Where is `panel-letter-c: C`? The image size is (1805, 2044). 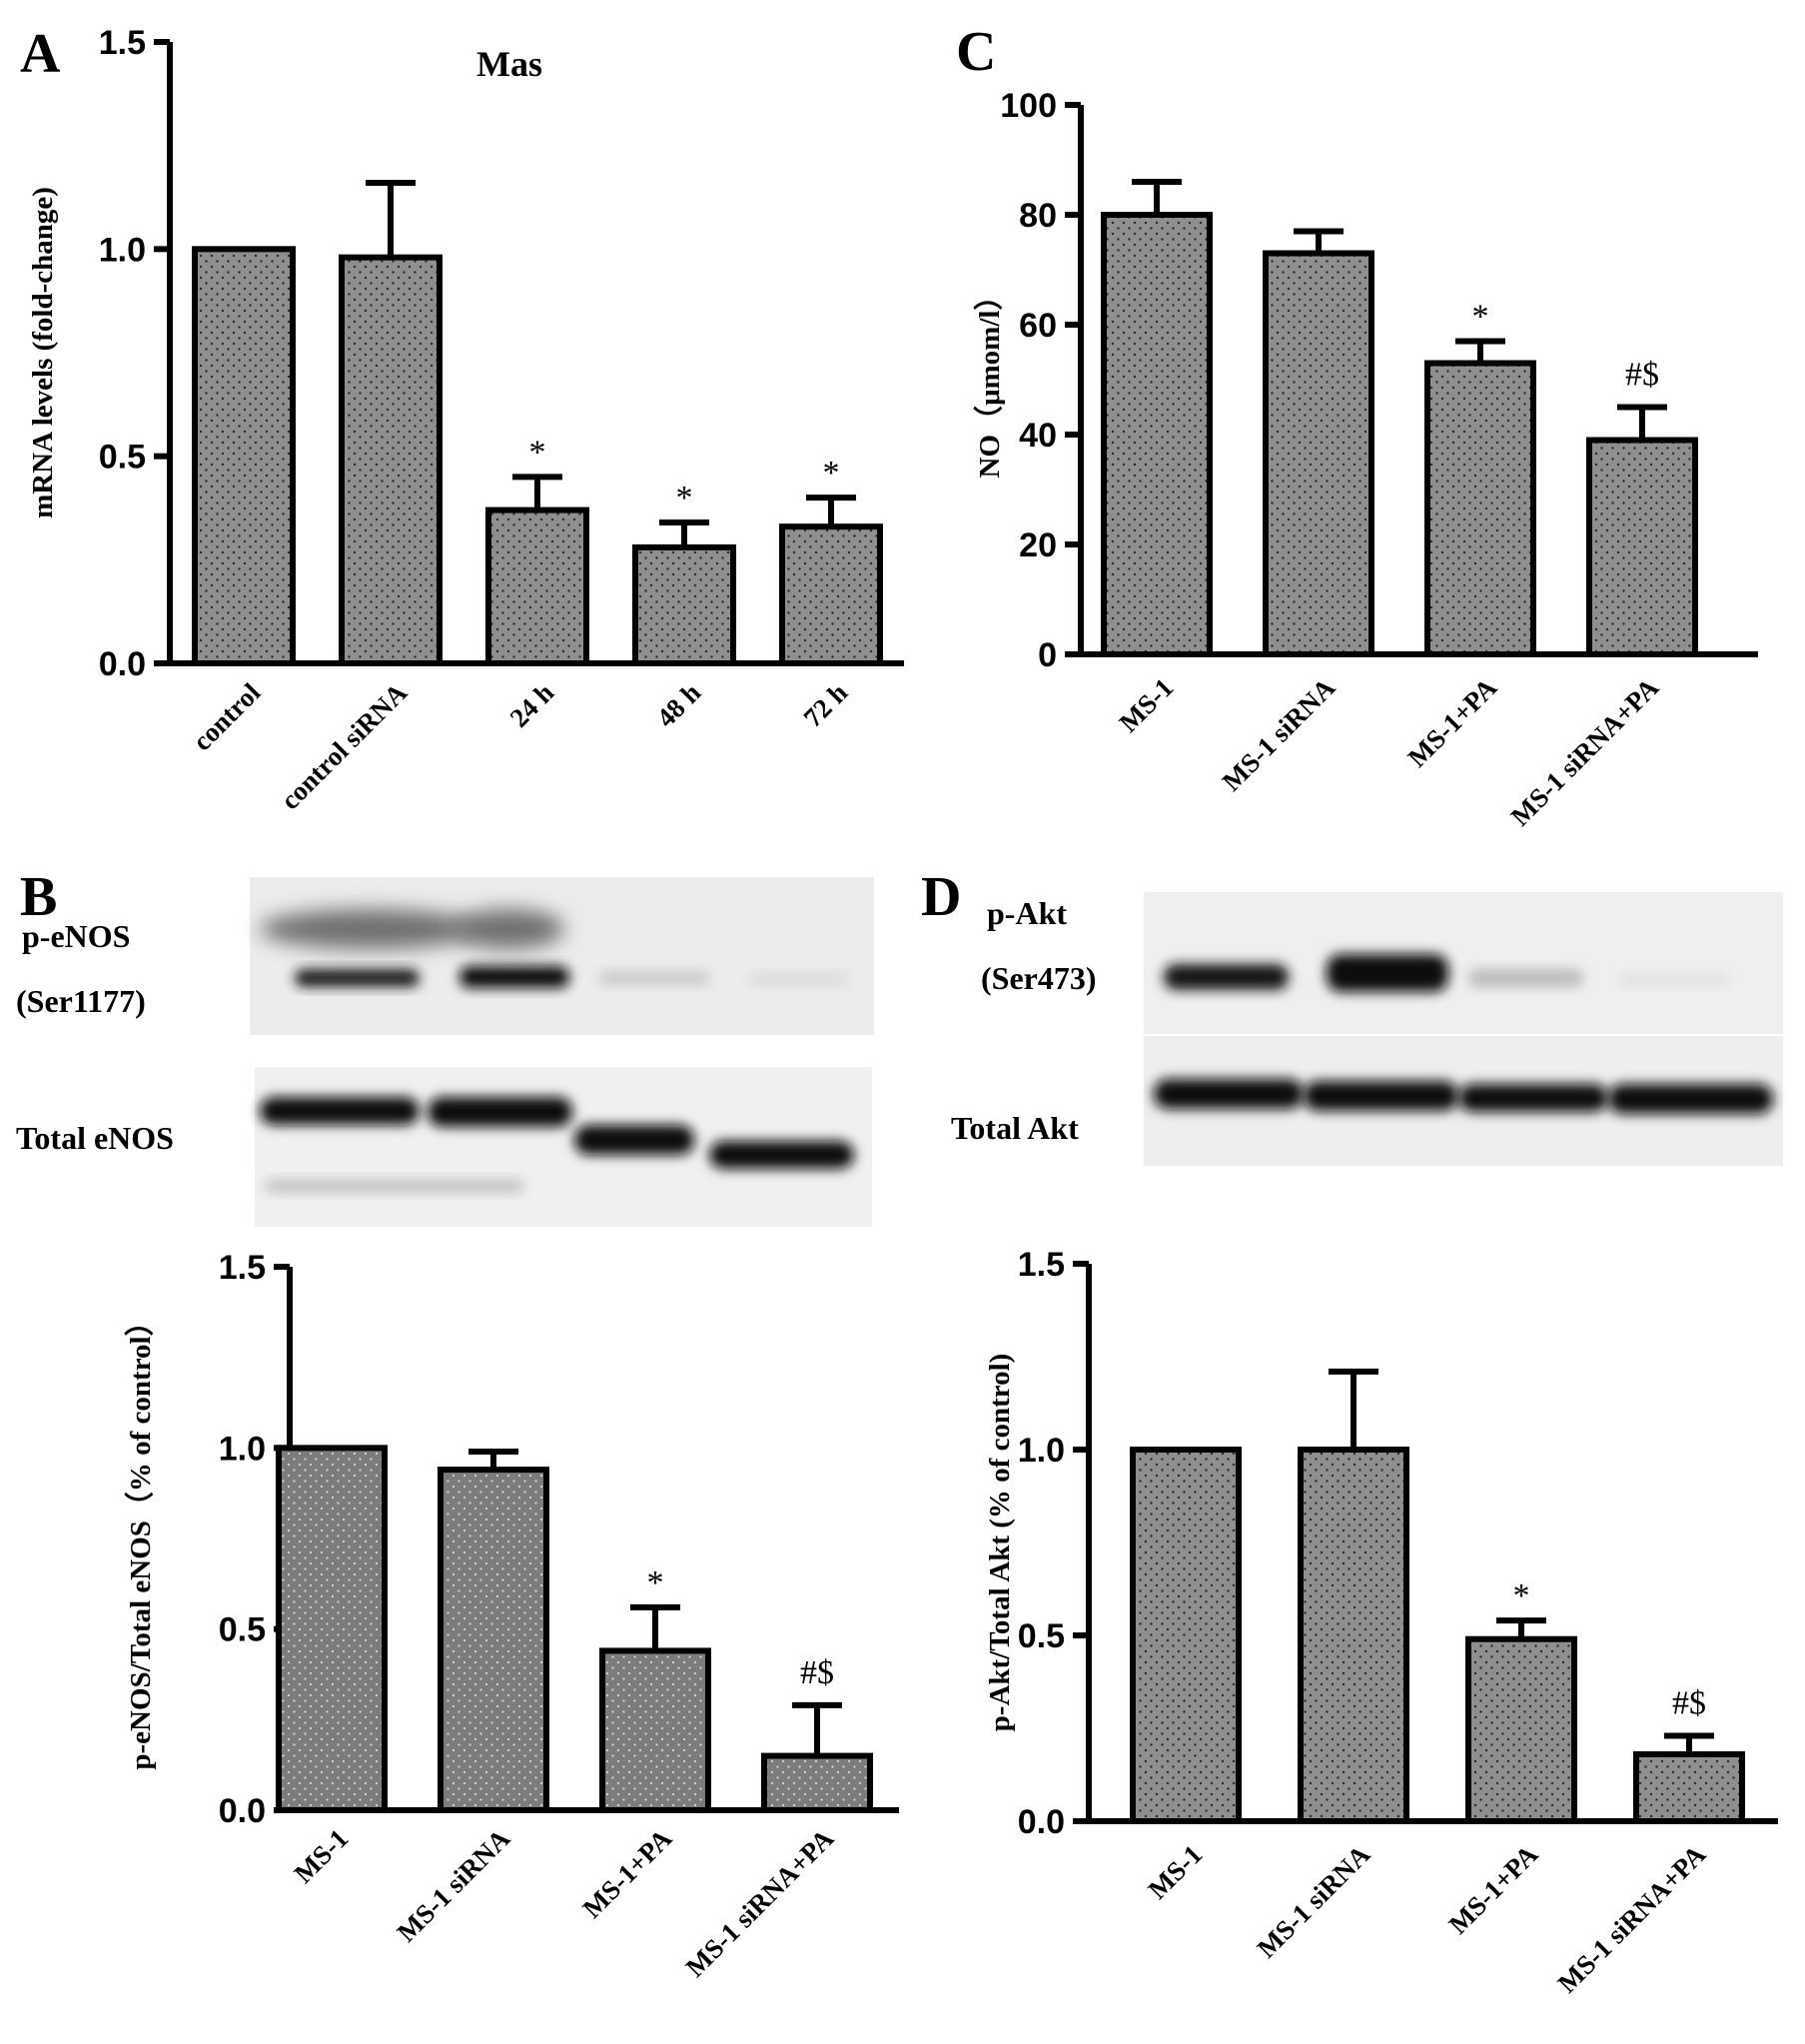 panel-letter-c: C is located at coordinates (976, 52).